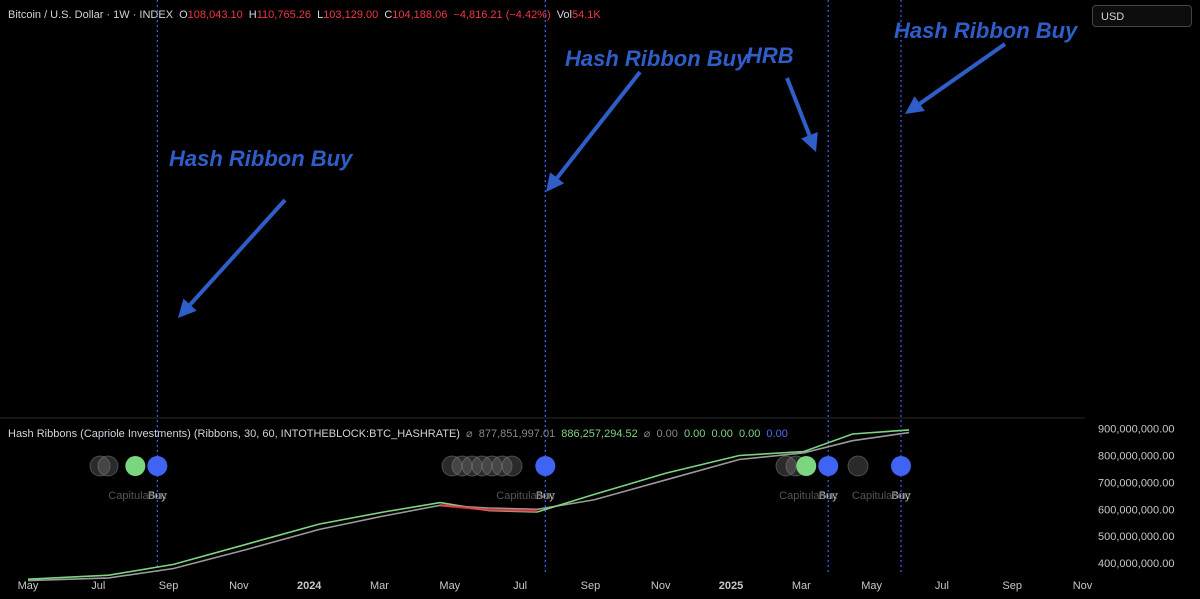 The width and height of the screenshot is (1200, 599). Describe the element at coordinates (252, 15) in the screenshot. I see `high-label: H` at that location.